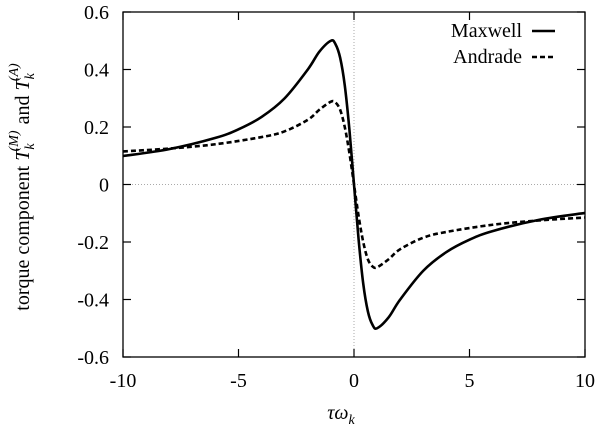  I want to click on y-axis-label-and: and, so click(23, 110).